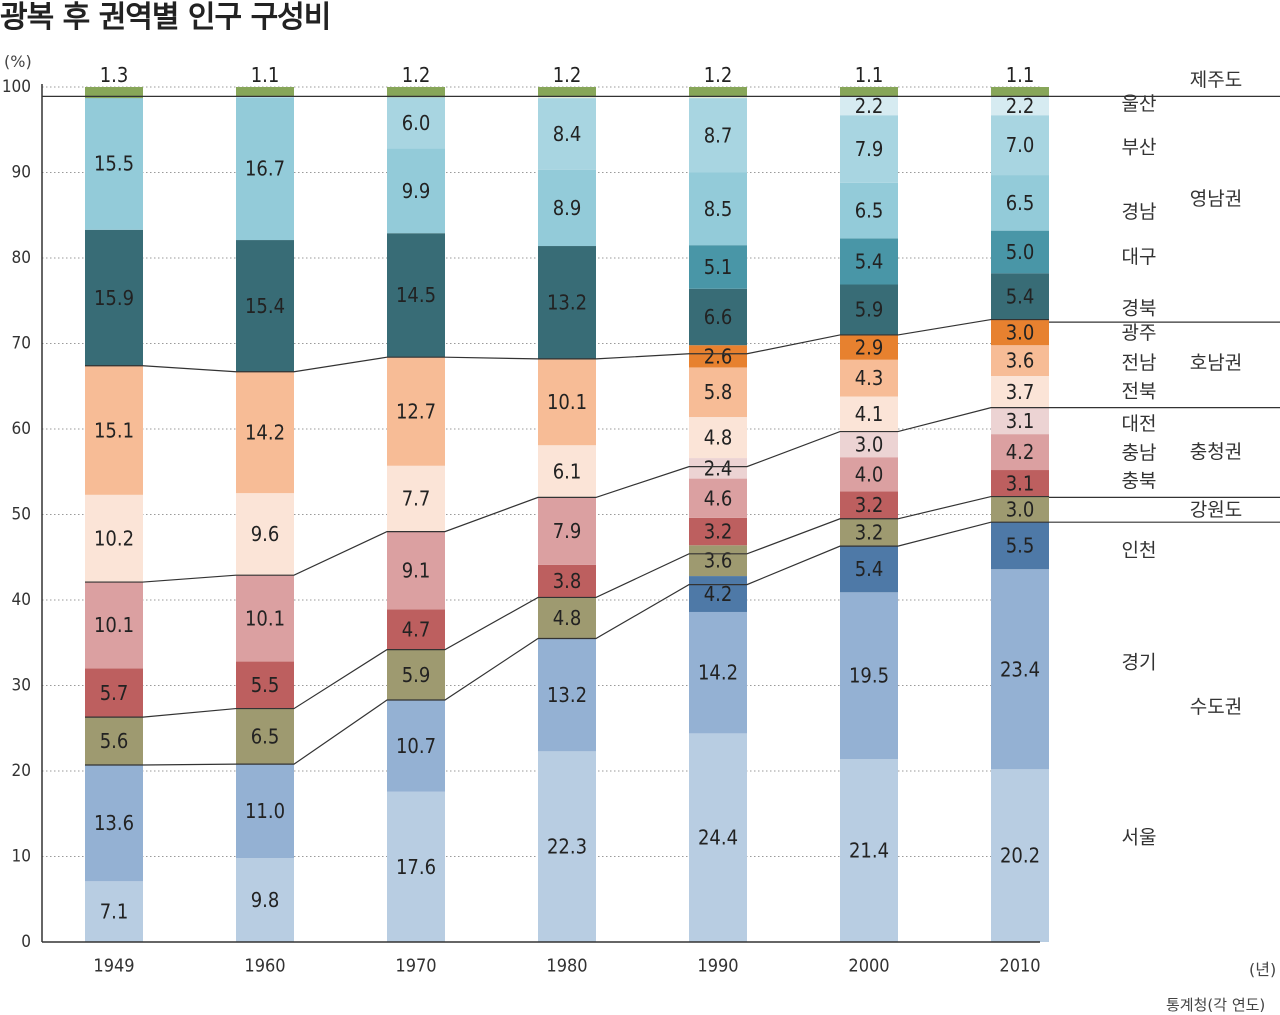 The width and height of the screenshot is (1280, 1015). I want to click on bar-busan-1990, so click(718, 135).